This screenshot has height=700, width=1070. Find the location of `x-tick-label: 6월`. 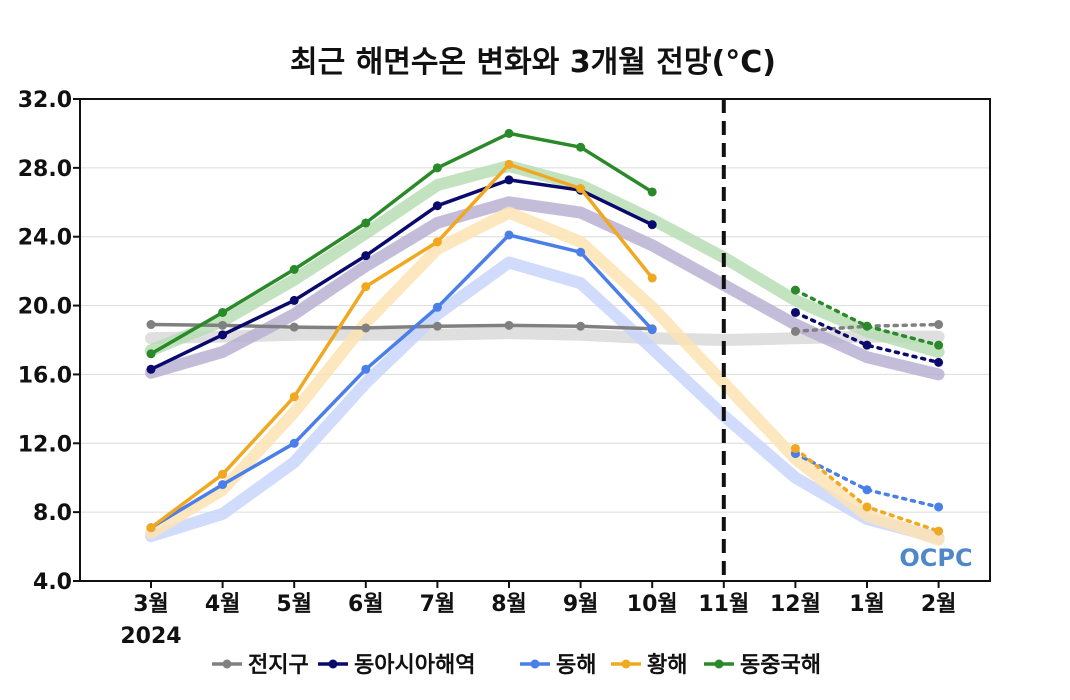

x-tick-label: 6월 is located at coordinates (366, 604).